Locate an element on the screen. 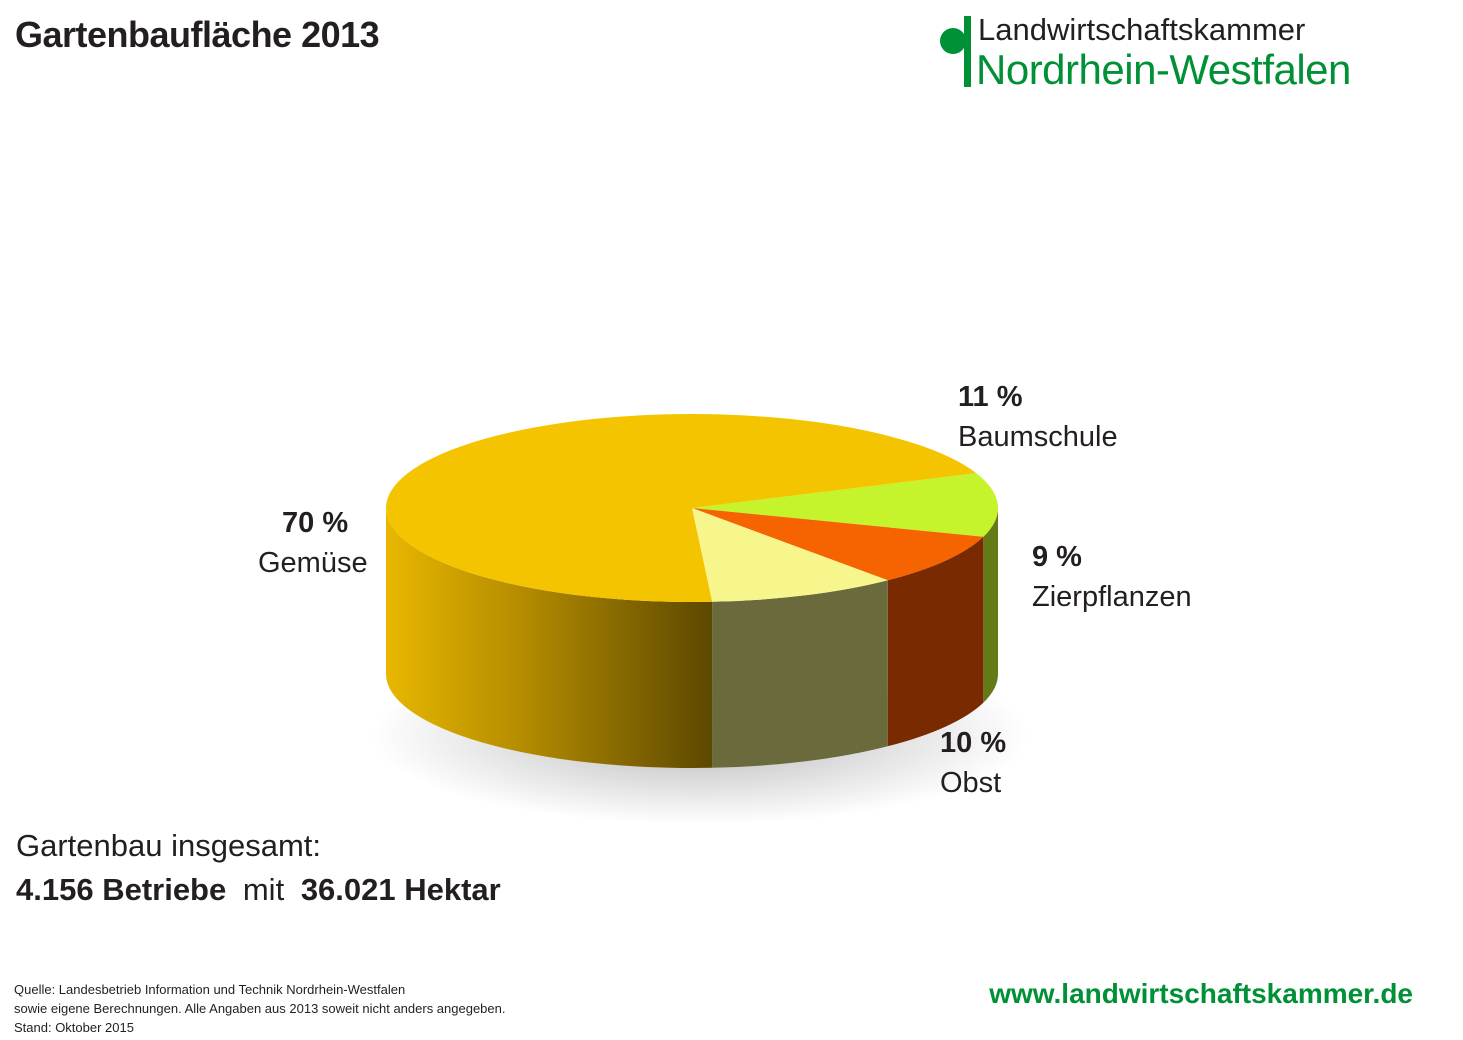  pie-slice-obst is located at coordinates (790, 555).